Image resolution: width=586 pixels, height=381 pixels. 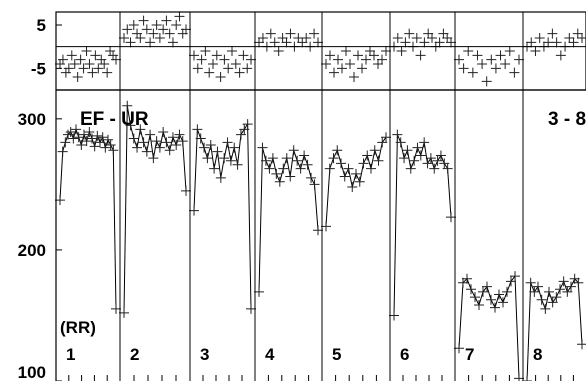 I want to click on group-label: 3, so click(x=204, y=354).